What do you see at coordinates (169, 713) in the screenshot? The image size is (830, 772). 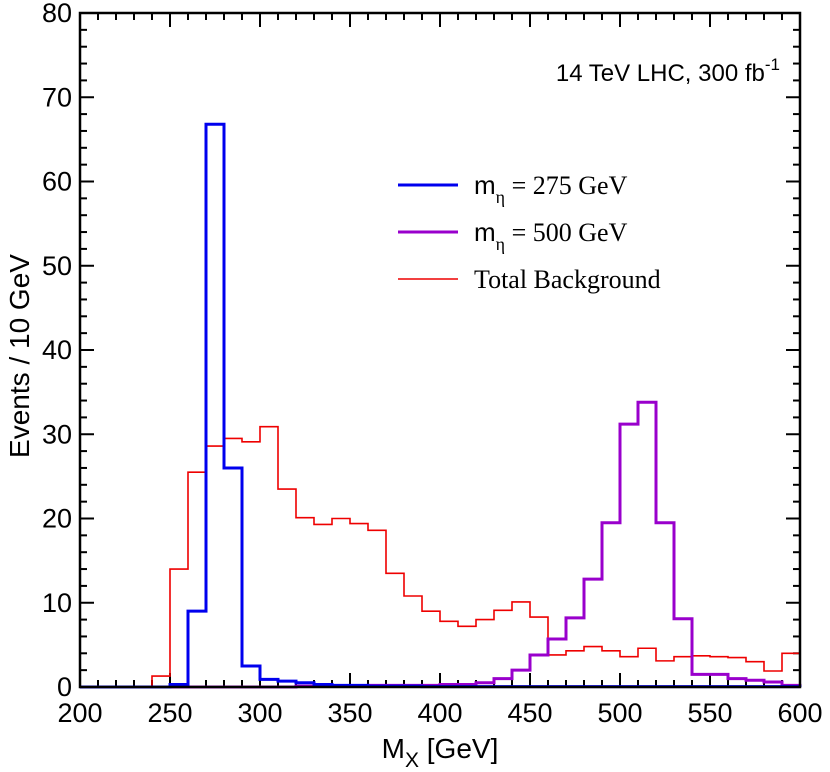 I see `x-tick-label: 250` at bounding box center [169, 713].